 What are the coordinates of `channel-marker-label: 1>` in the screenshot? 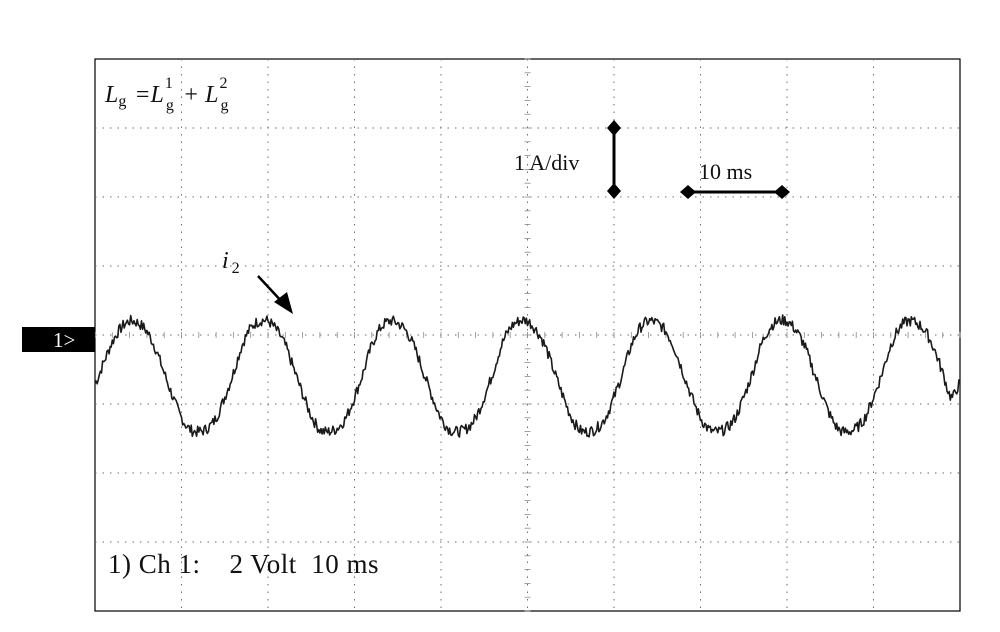 It's located at (64, 340).